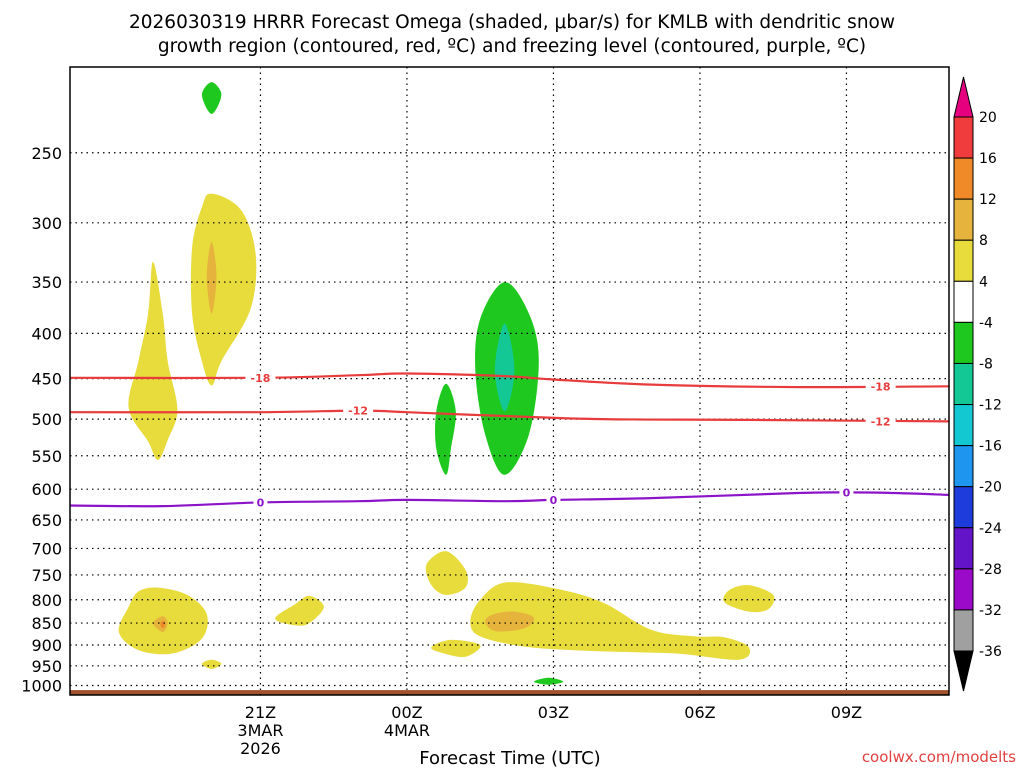 Image resolution: width=1024 pixels, height=768 pixels. What do you see at coordinates (990, 570) in the screenshot?
I see `colorbar-label: -28` at bounding box center [990, 570].